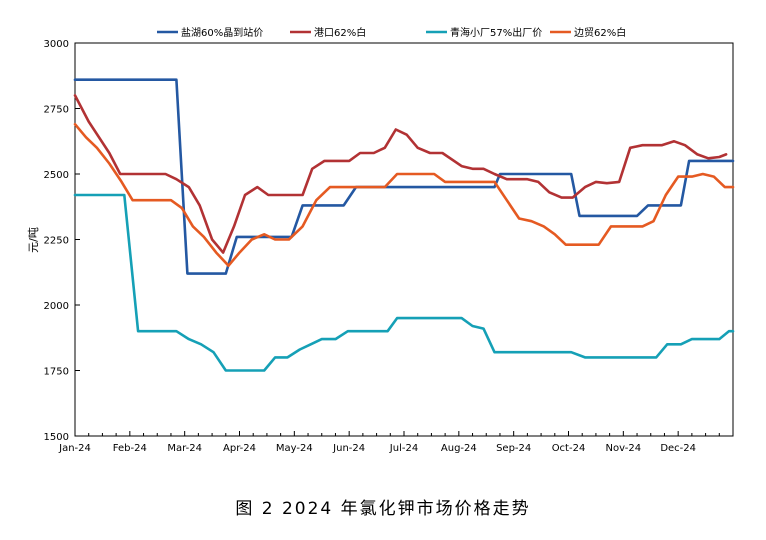 This screenshot has height=540, width=766. I want to click on x-tick-label: Sep-24, so click(513, 448).